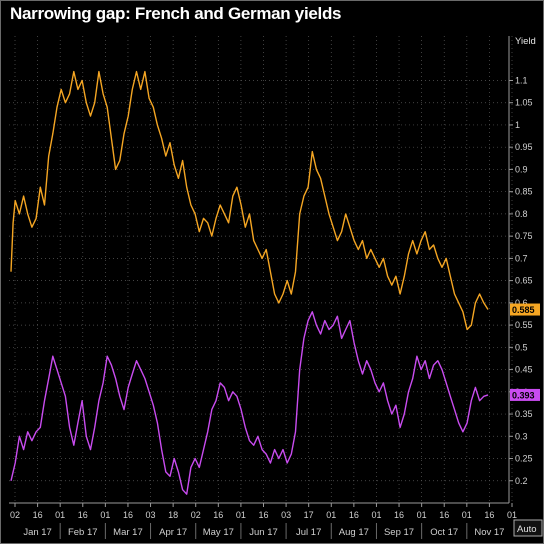 The image size is (544, 544). I want to click on x-month-label: Oct 17, so click(444, 532).